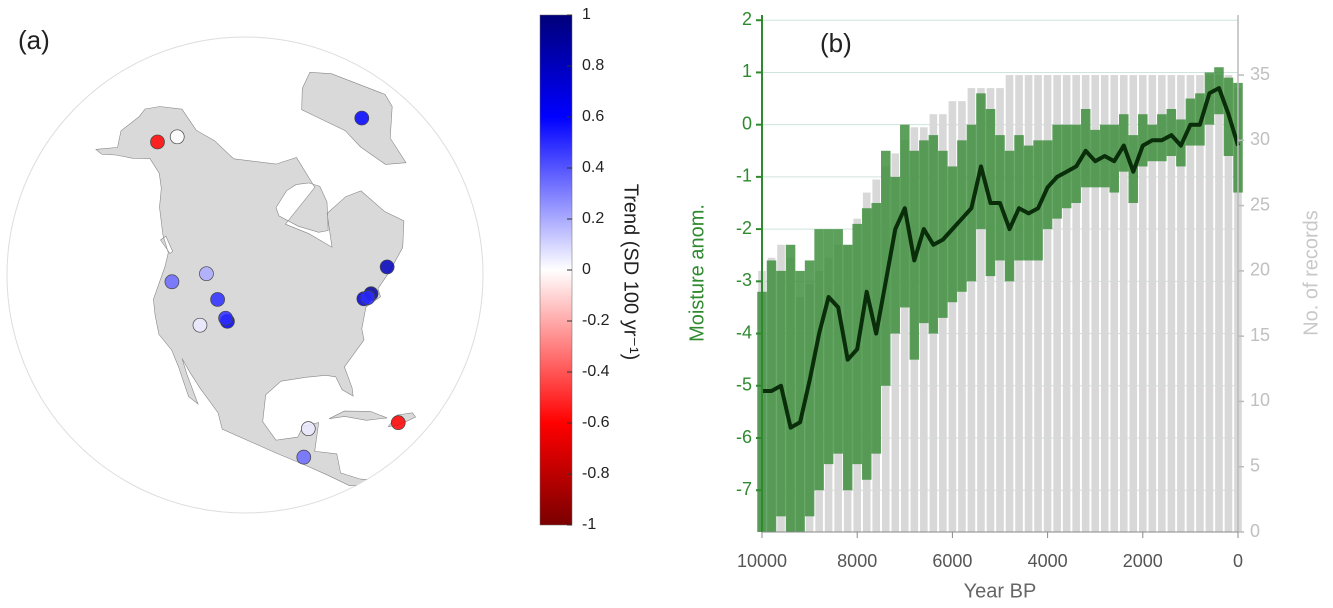  What do you see at coordinates (589, 524) in the screenshot?
I see `colorbar-tick-label: -1` at bounding box center [589, 524].